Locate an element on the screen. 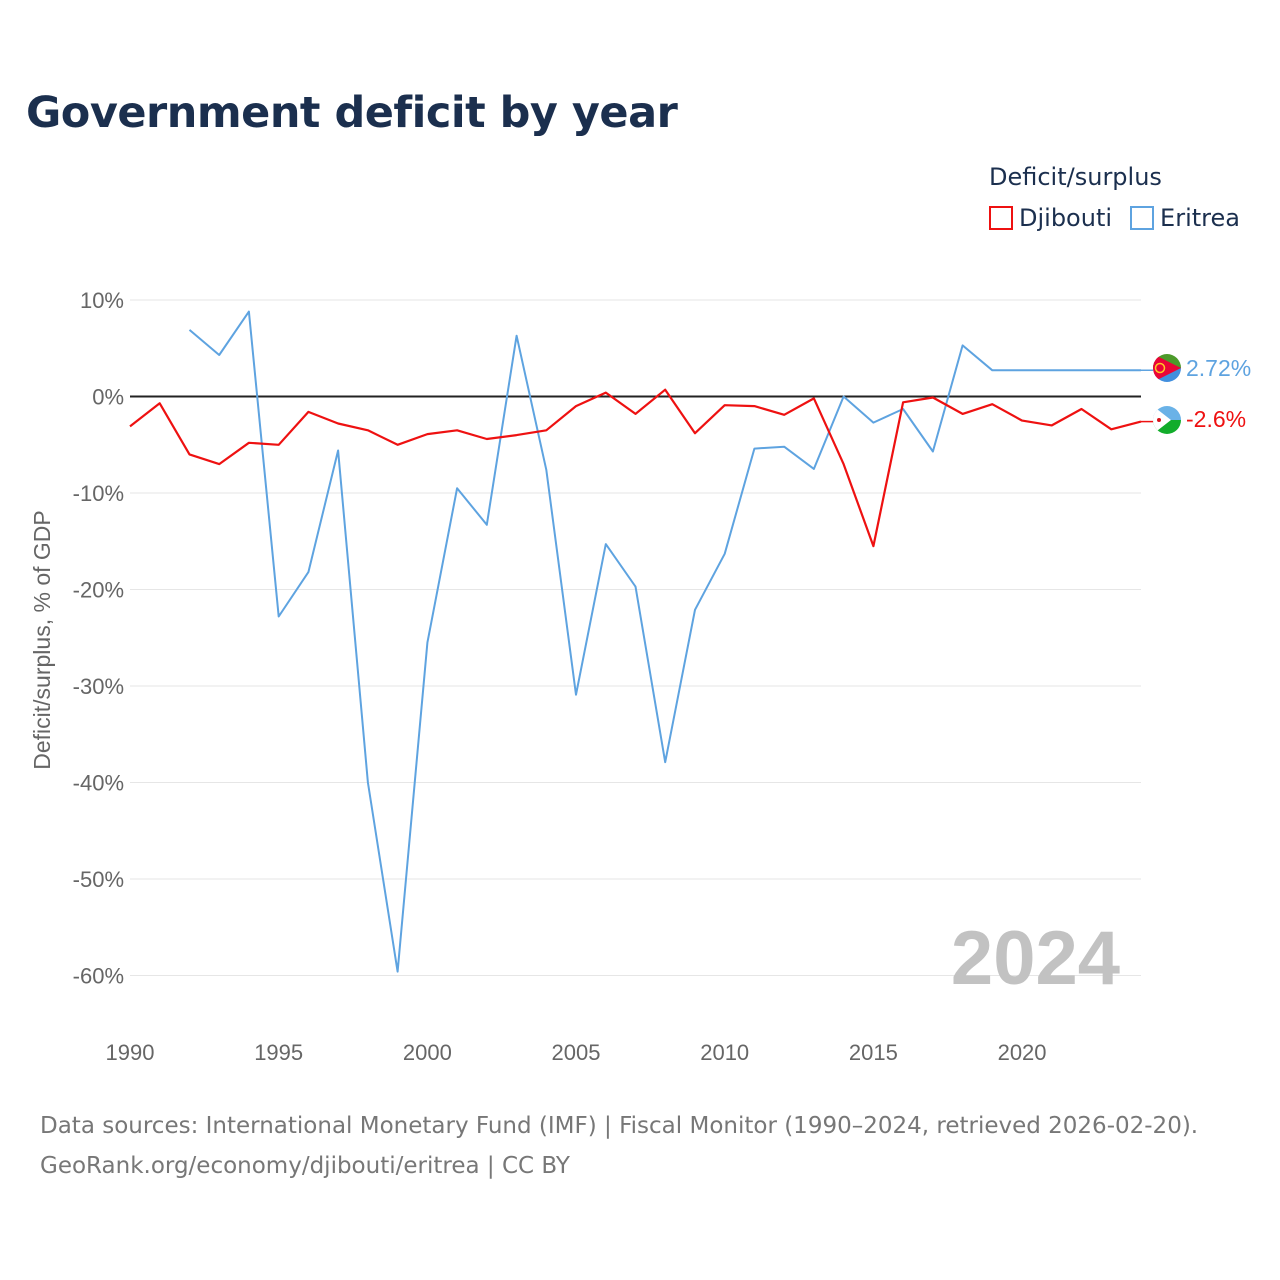 Image resolution: width=1280 pixels, height=1280 pixels. x-tick-labels: 1990 1995 2000 2005 2010 2015 2020 is located at coordinates (576, 1052).